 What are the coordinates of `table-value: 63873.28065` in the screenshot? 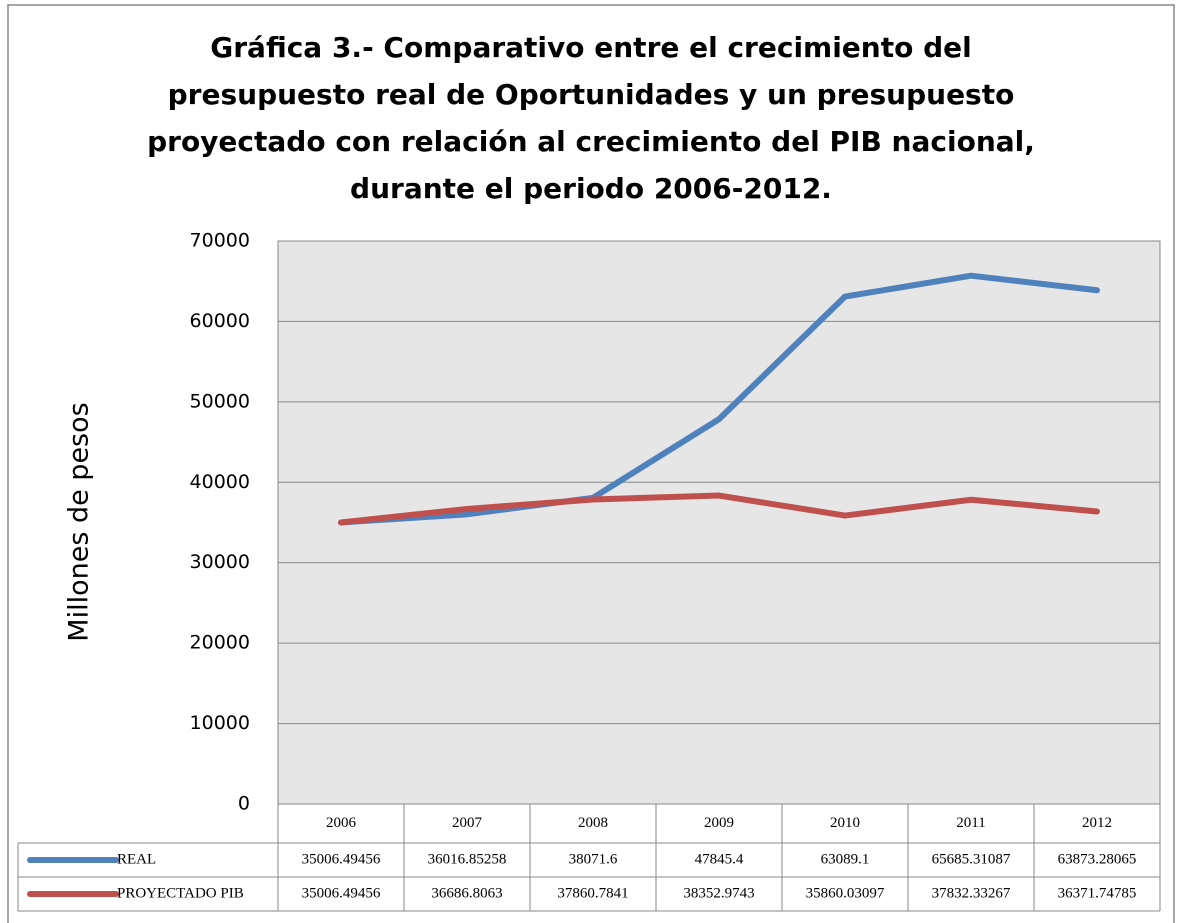 It's located at (1097, 859).